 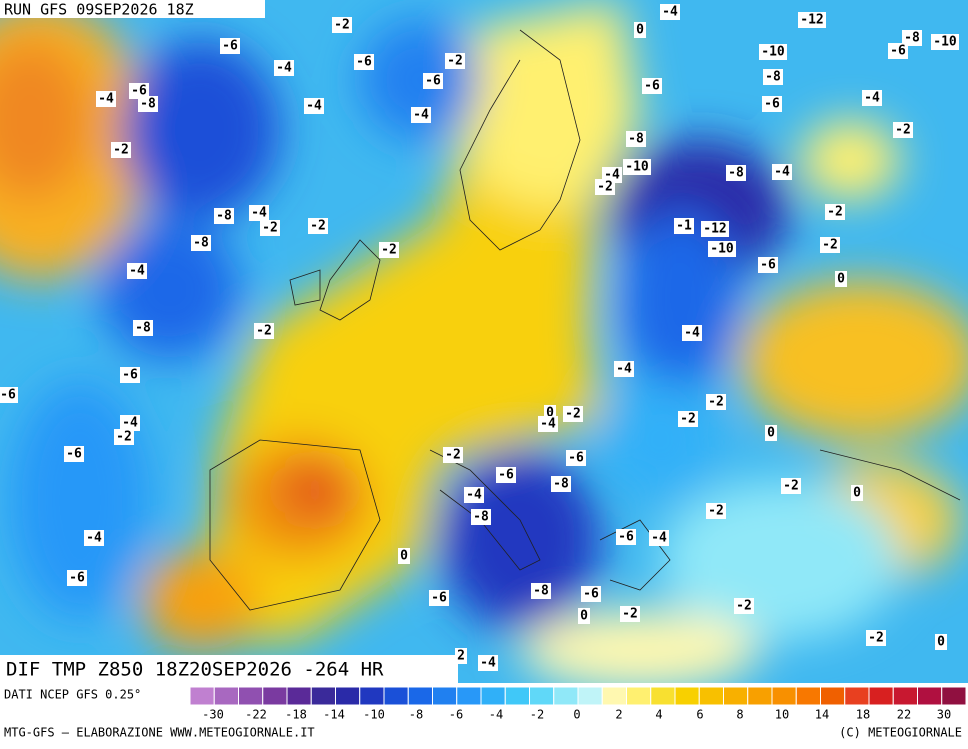 I want to click on colorbar-tick-label: -30, so click(x=213, y=715).